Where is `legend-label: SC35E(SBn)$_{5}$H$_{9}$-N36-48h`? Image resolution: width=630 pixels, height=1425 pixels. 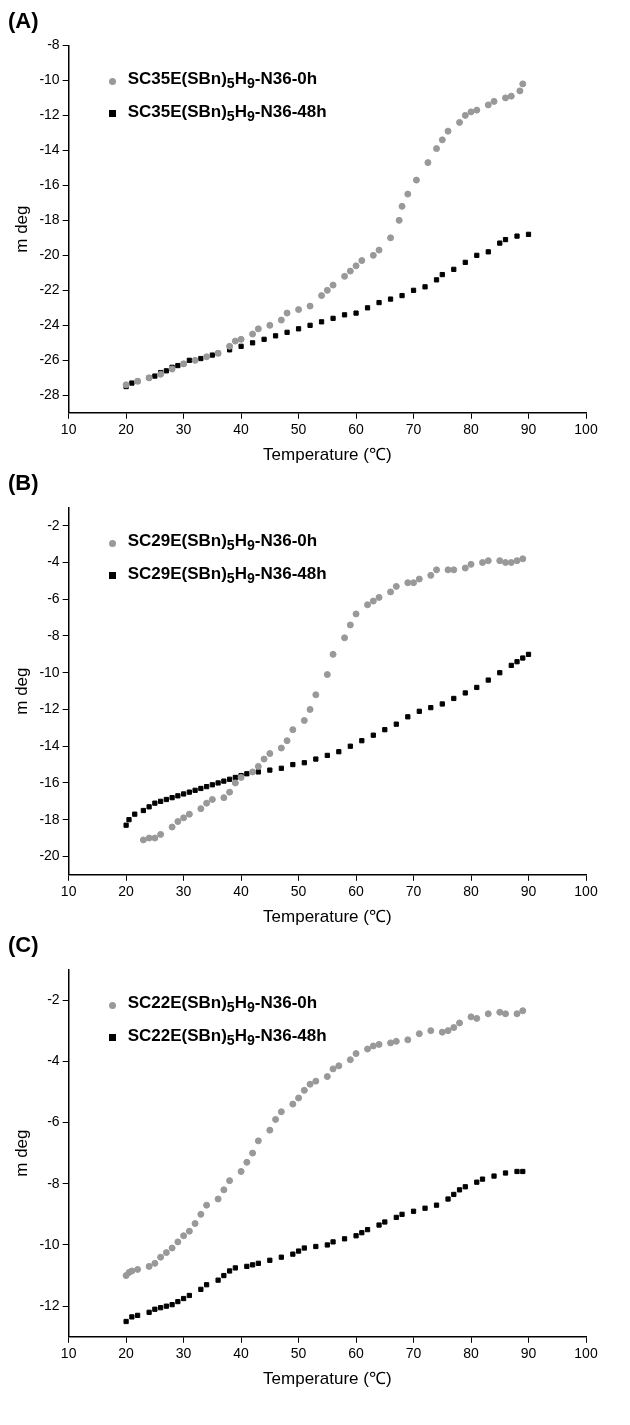 legend-label: SC35E(SBn)$_{5}$H$_{9}$-N36-48h is located at coordinates (227, 113).